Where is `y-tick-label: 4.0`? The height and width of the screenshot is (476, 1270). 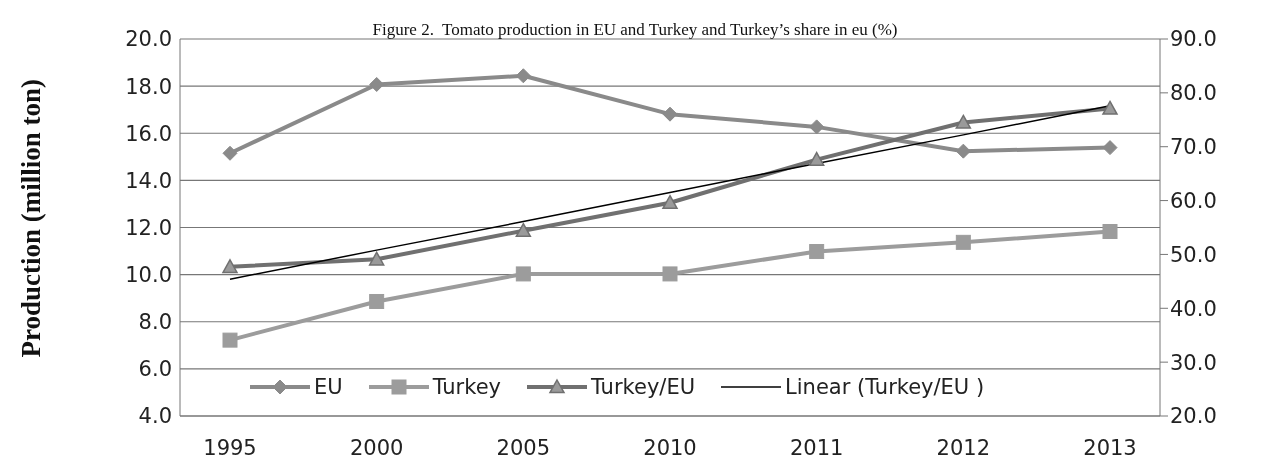
y-tick-label: 4.0 is located at coordinates (155, 416).